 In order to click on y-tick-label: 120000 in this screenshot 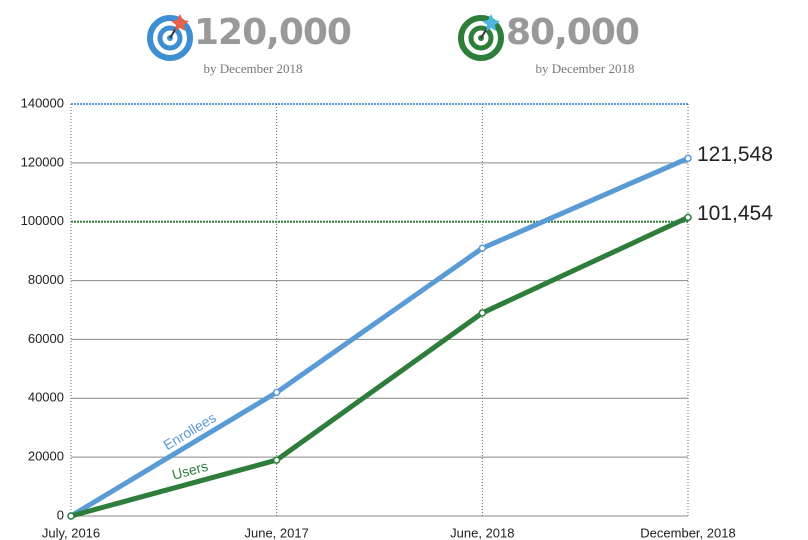, I will do `click(42, 161)`.